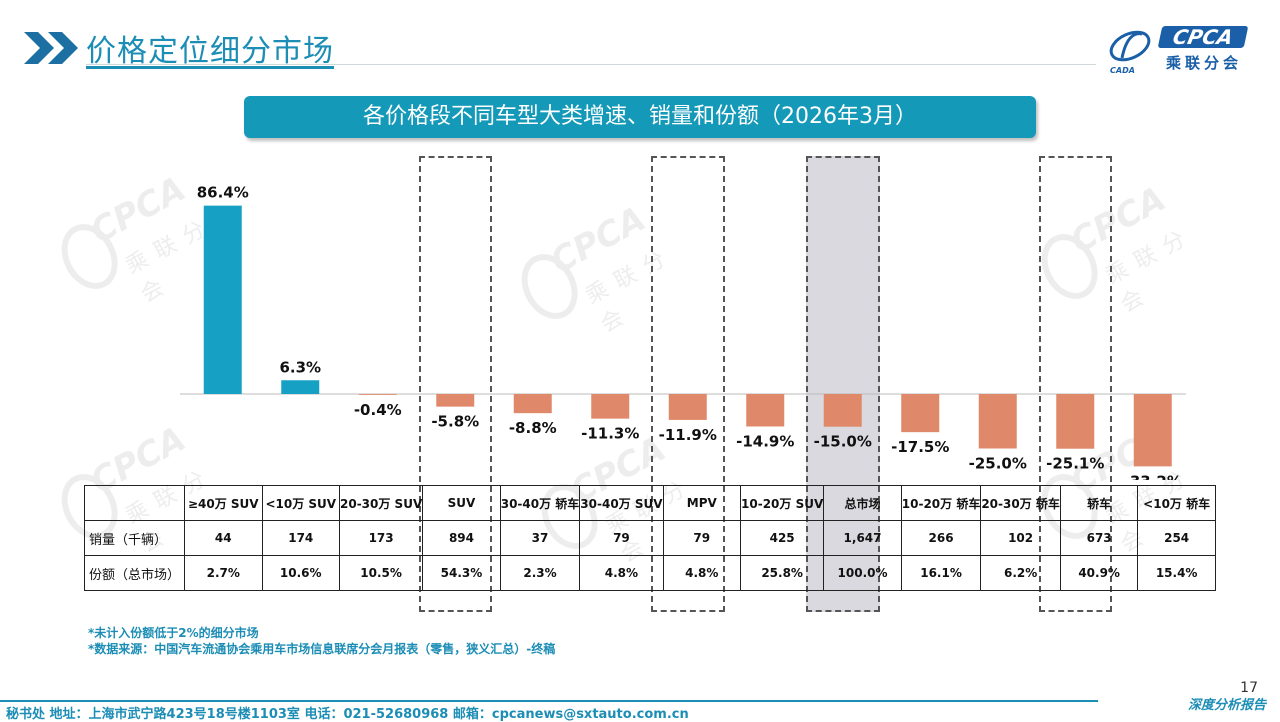 Image resolution: width=1280 pixels, height=722 pixels. Describe the element at coordinates (549, 701) in the screenshot. I see `footer-divider` at that location.